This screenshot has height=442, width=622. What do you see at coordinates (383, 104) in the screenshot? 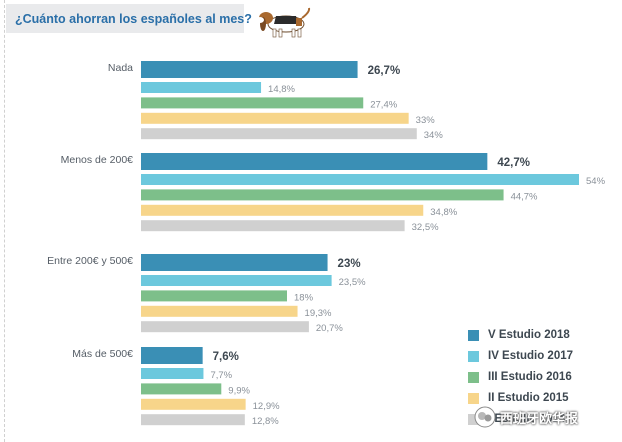
I see `data-label: 27,4%` at bounding box center [383, 104].